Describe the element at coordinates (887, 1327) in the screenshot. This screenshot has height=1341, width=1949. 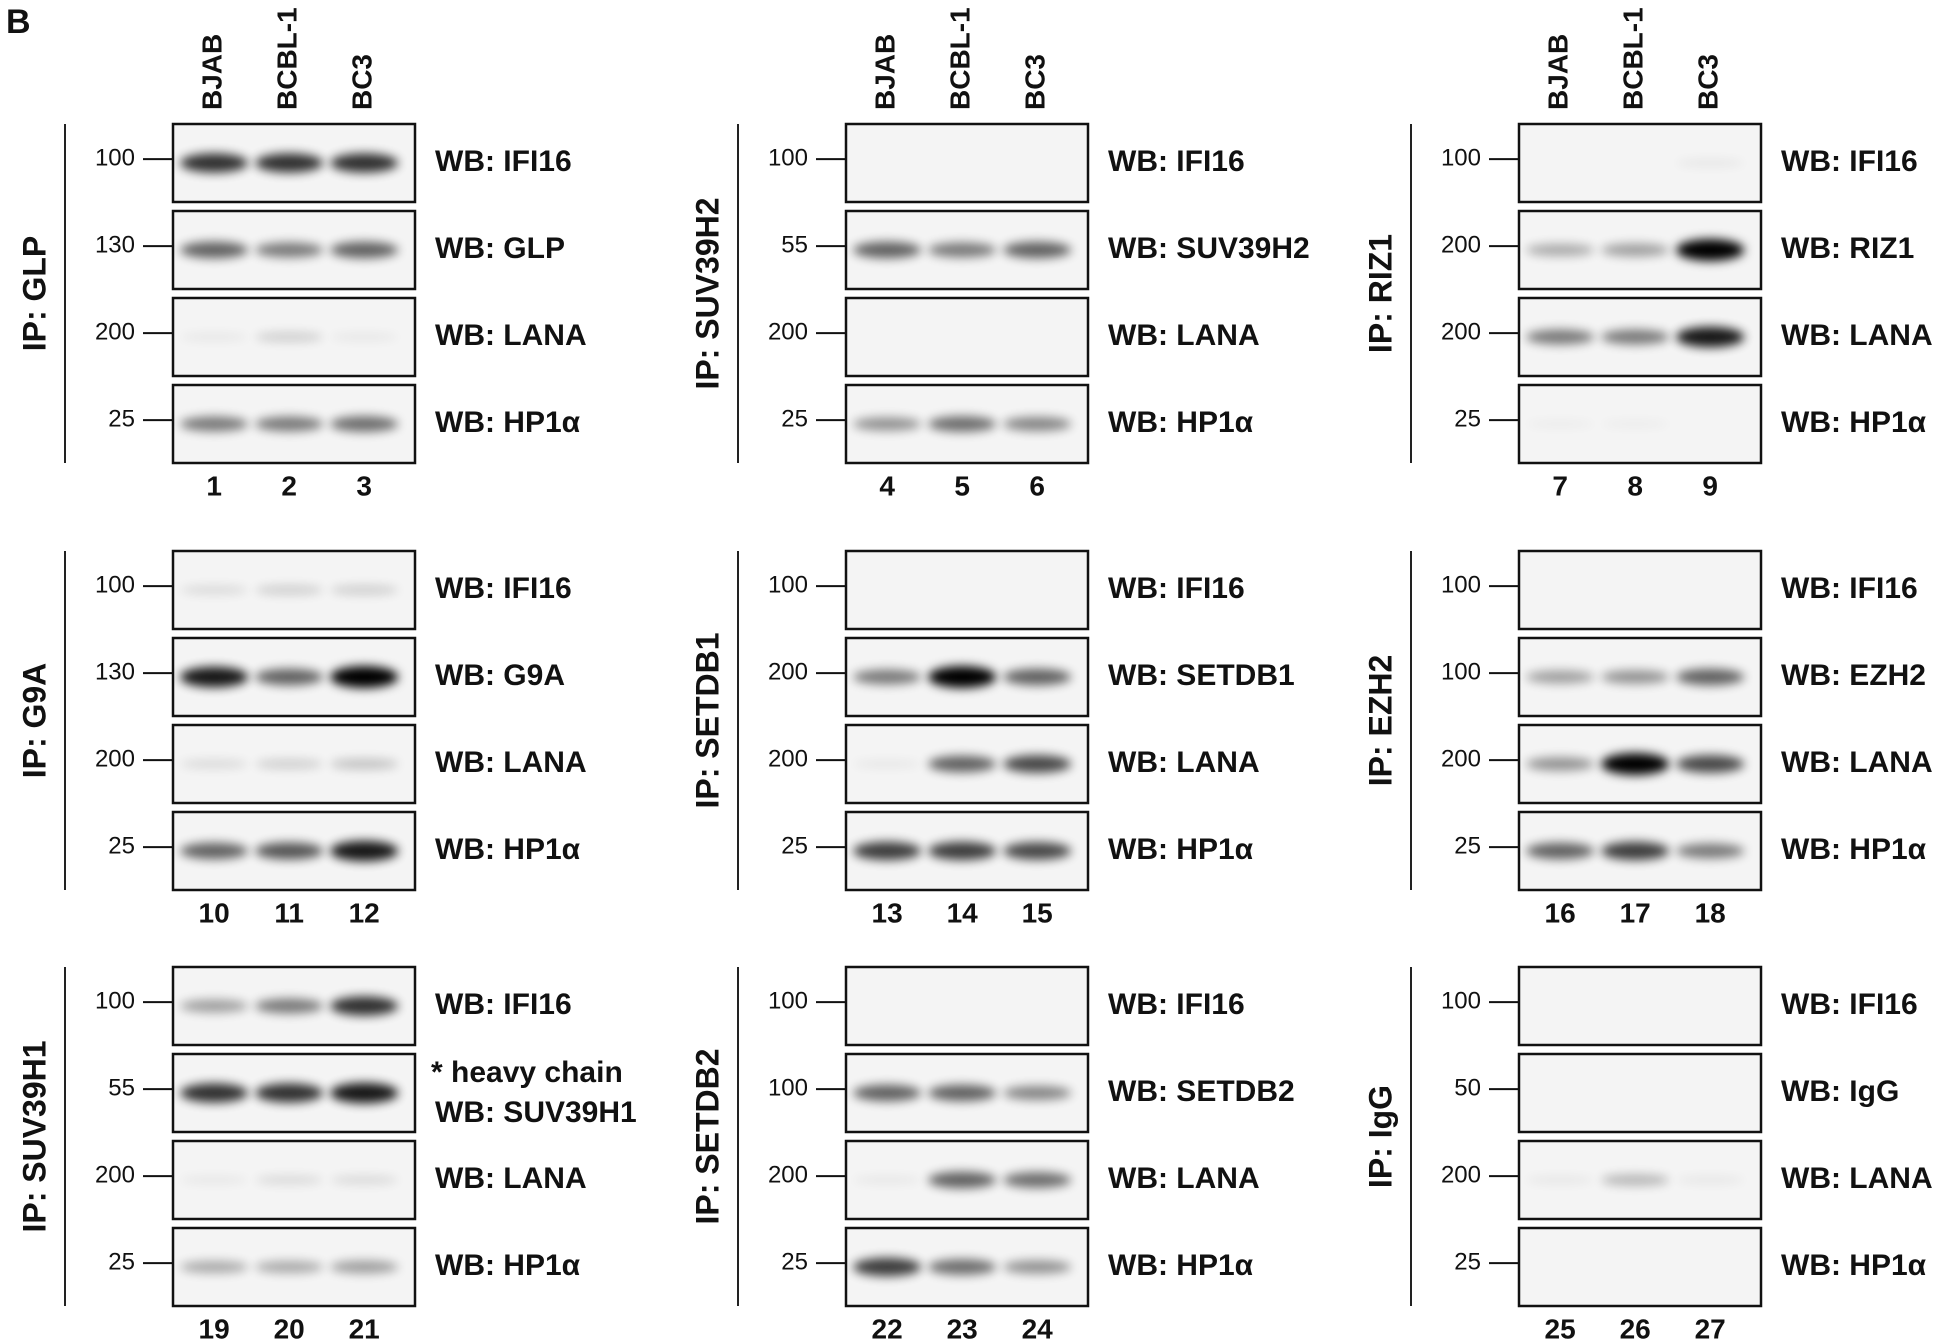
I see `lane-number: 22` at that location.